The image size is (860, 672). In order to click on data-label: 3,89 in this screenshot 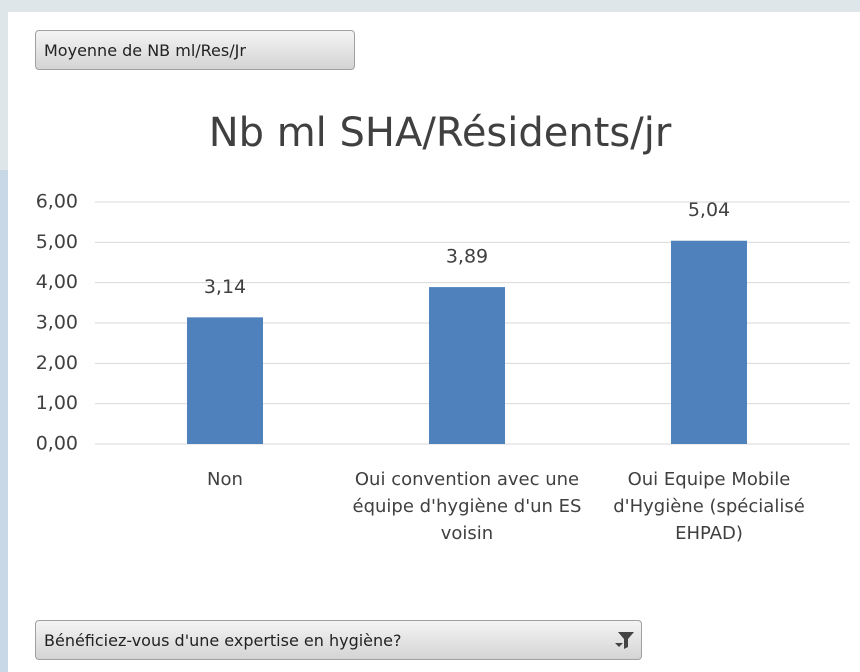, I will do `click(467, 257)`.